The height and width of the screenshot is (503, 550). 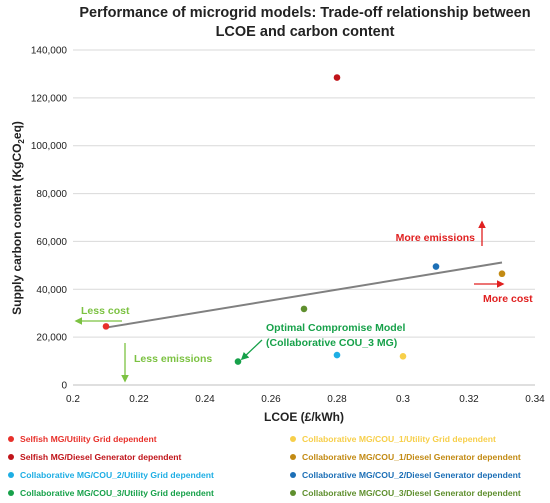 What do you see at coordinates (304, 417) in the screenshot?
I see `x-axis-label: LCOE (£/kWh)` at bounding box center [304, 417].